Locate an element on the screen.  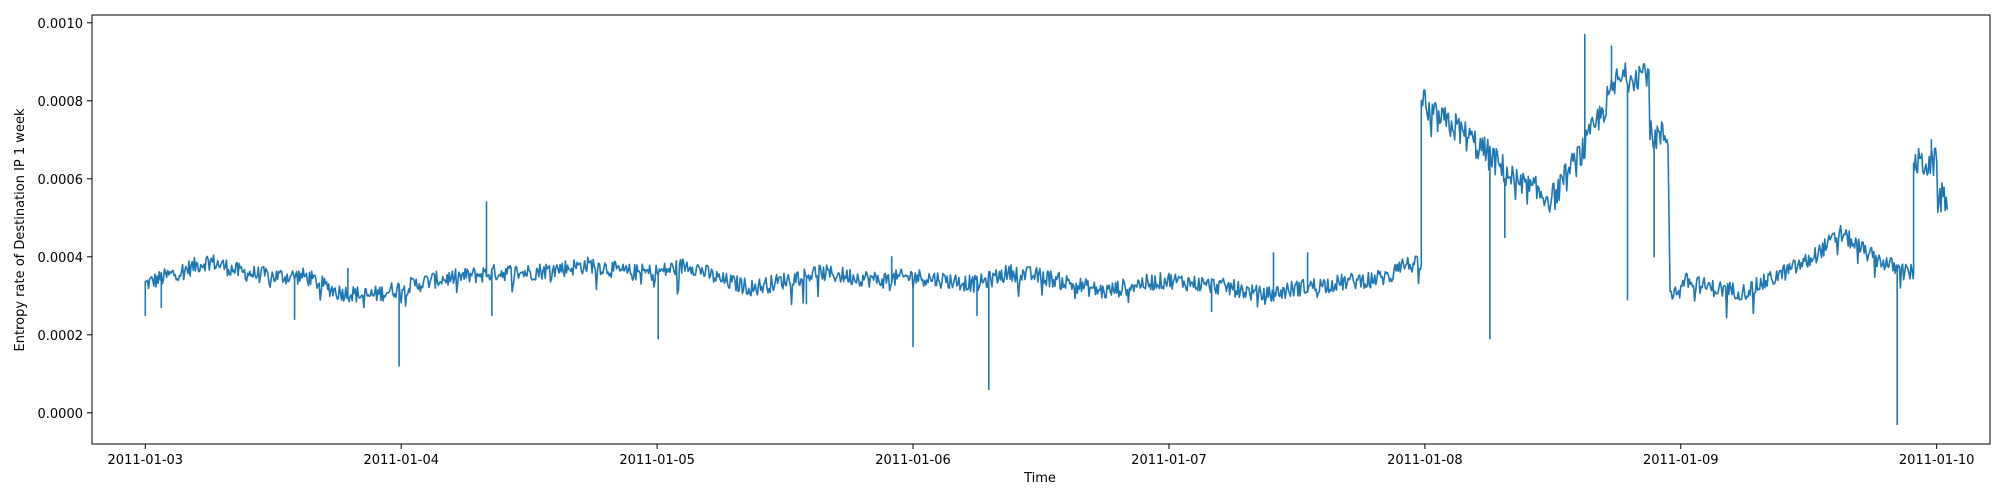
y-axis-label: Entropy rate of Destination IP 1 week is located at coordinates (20, 229).